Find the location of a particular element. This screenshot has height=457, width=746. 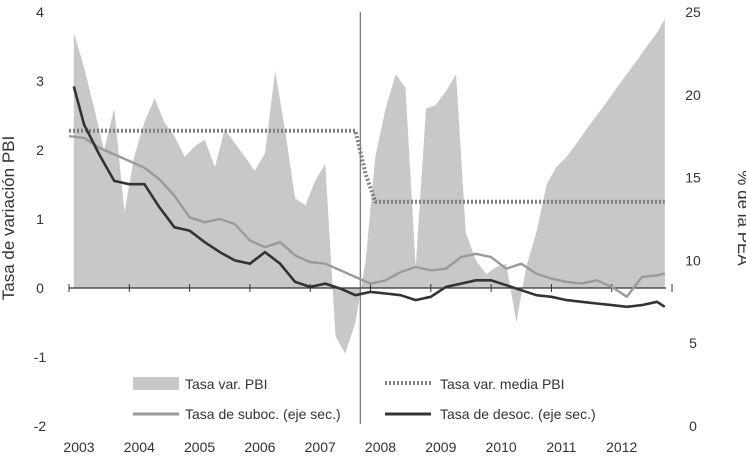

x-tick-label: 2008 is located at coordinates (380, 447).